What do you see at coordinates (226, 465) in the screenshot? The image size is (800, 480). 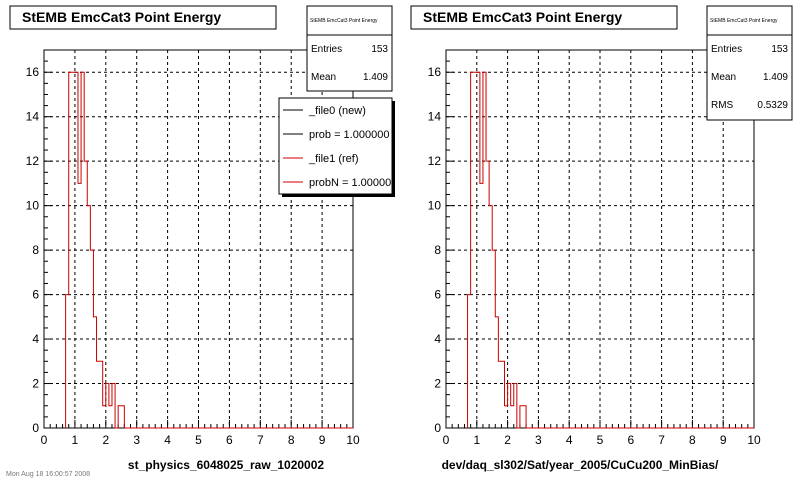 I see `x-axis-label: st_physics_6048025_raw_1020002` at bounding box center [226, 465].